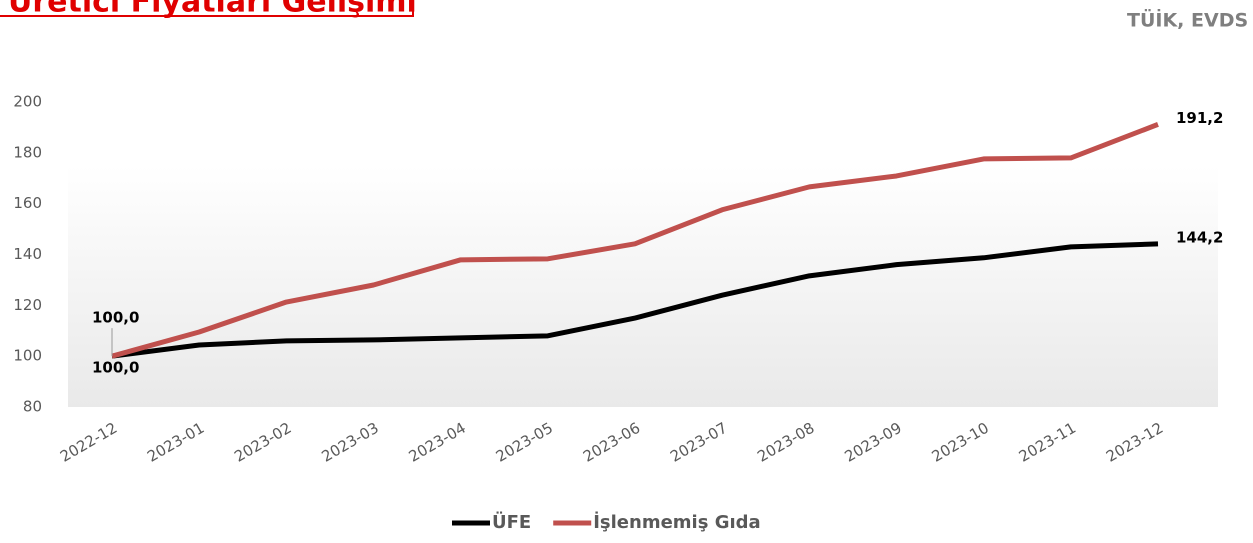 The height and width of the screenshot is (543, 1253). What do you see at coordinates (207, 8) in the screenshot?
I see `title-box` at bounding box center [207, 8].